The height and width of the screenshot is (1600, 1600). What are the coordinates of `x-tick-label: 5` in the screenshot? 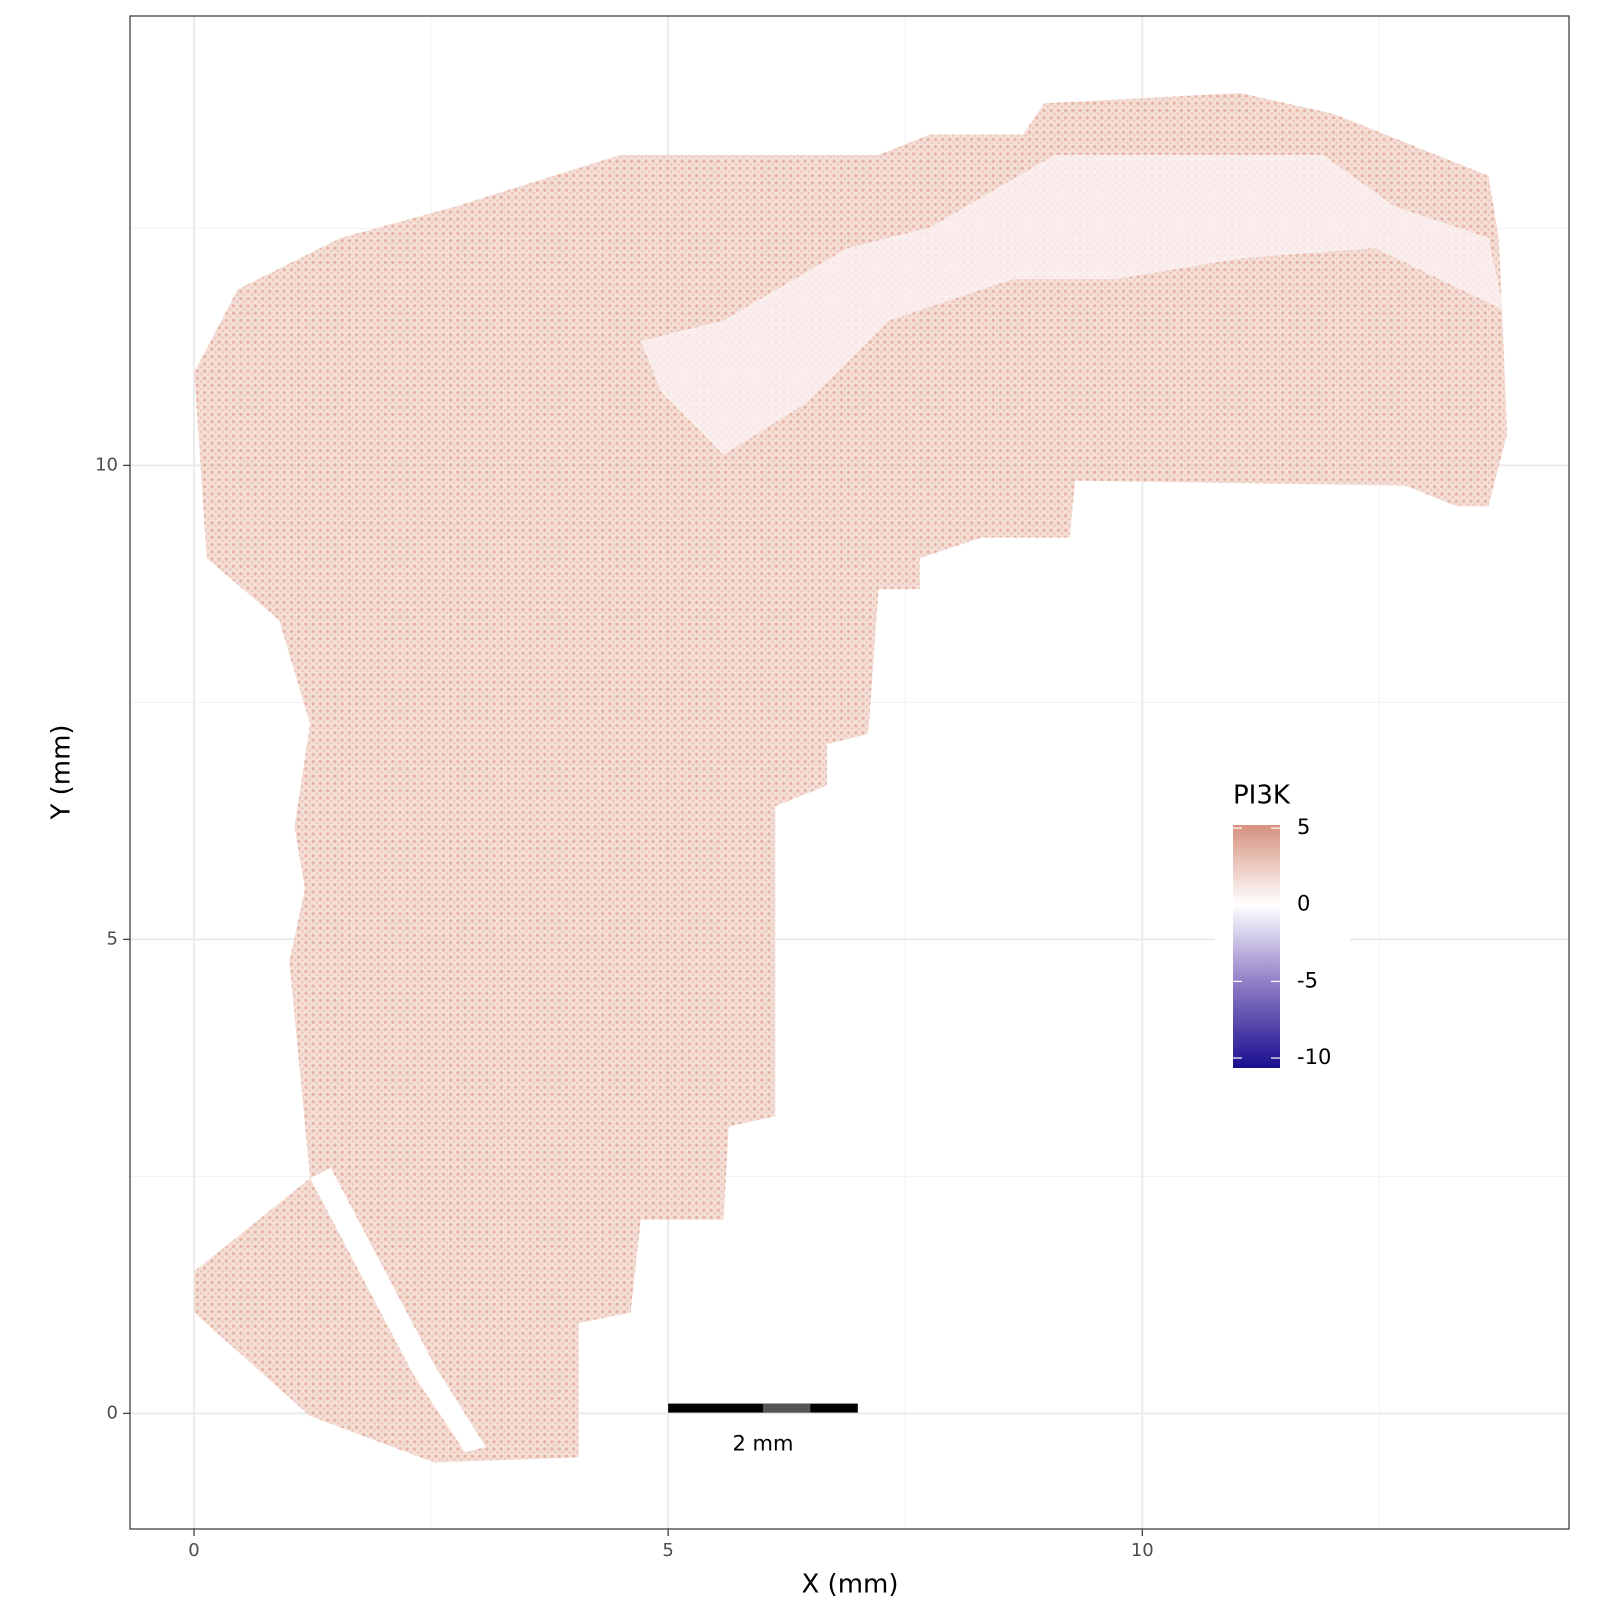 It's located at (667, 1550).